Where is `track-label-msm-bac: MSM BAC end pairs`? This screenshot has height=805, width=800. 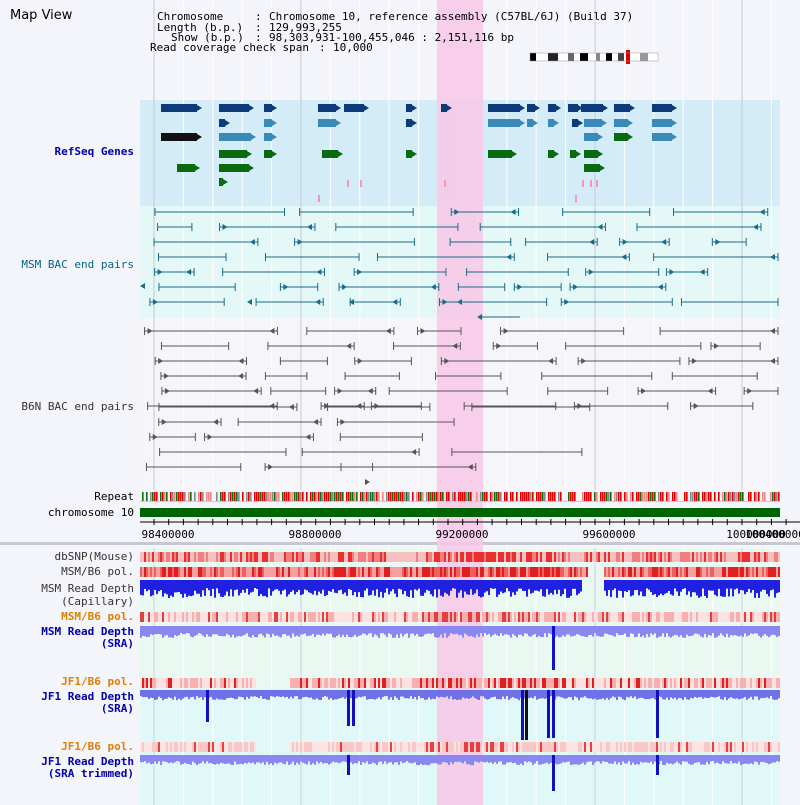
track-label-msm-bac: MSM BAC end pairs is located at coordinates (77, 264).